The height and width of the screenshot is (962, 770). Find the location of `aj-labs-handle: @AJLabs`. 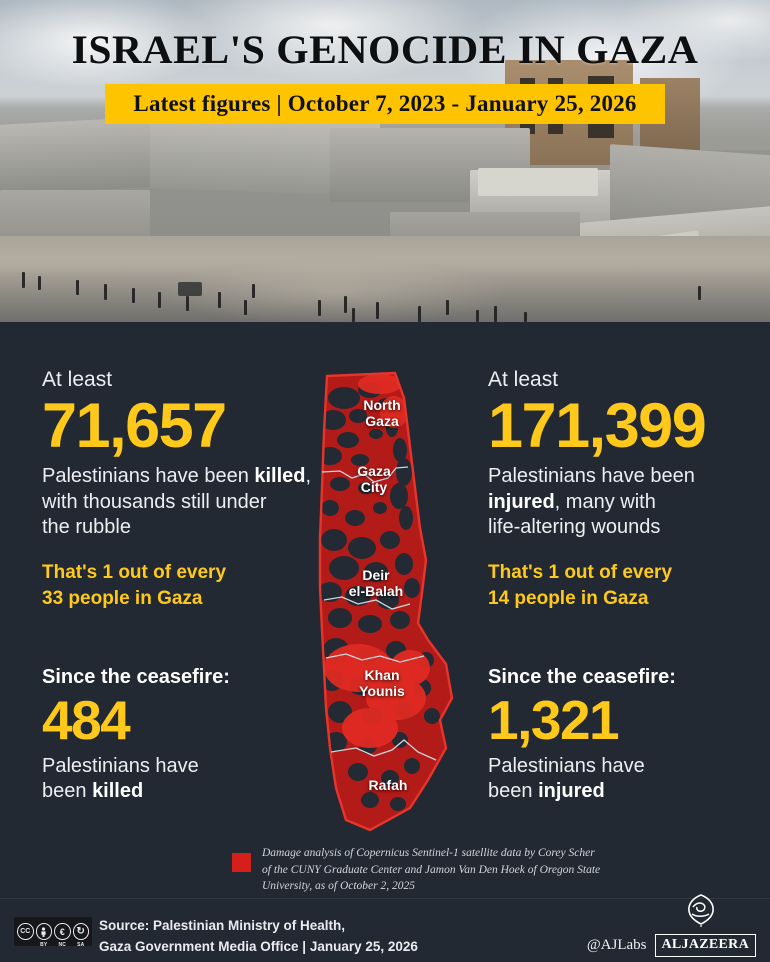

aj-labs-handle: @AJLabs is located at coordinates (616, 945).